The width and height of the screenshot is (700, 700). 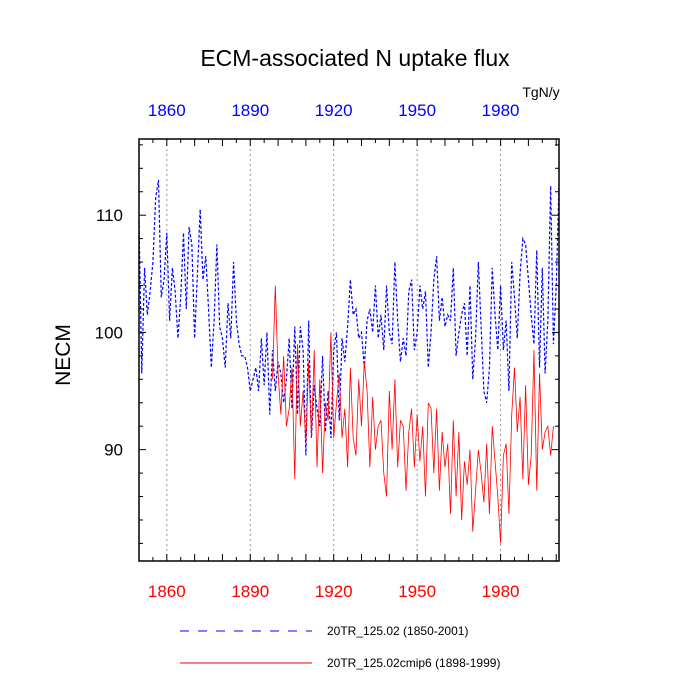 What do you see at coordinates (501, 110) in the screenshot?
I see `x-tick-label-top-1980: 1980` at bounding box center [501, 110].